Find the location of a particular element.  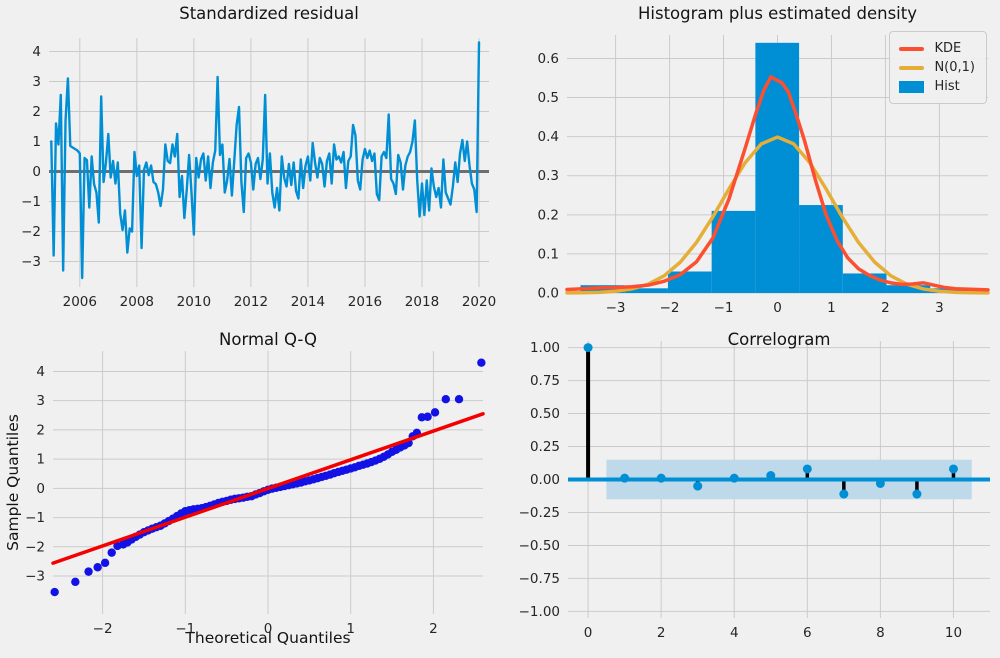

svg-text: 2010 is located at coordinates (194, 302).